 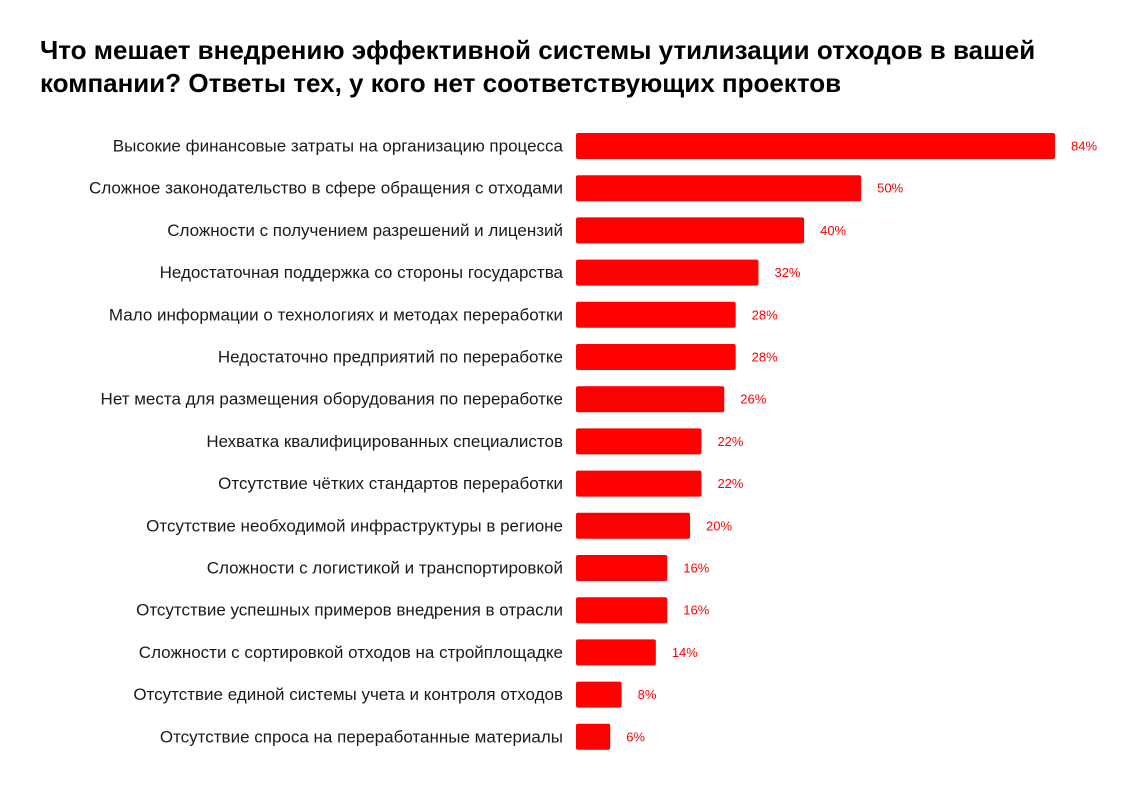 I want to click on category-label: Нехватка квалифицированных специалистов, so click(x=384, y=441).